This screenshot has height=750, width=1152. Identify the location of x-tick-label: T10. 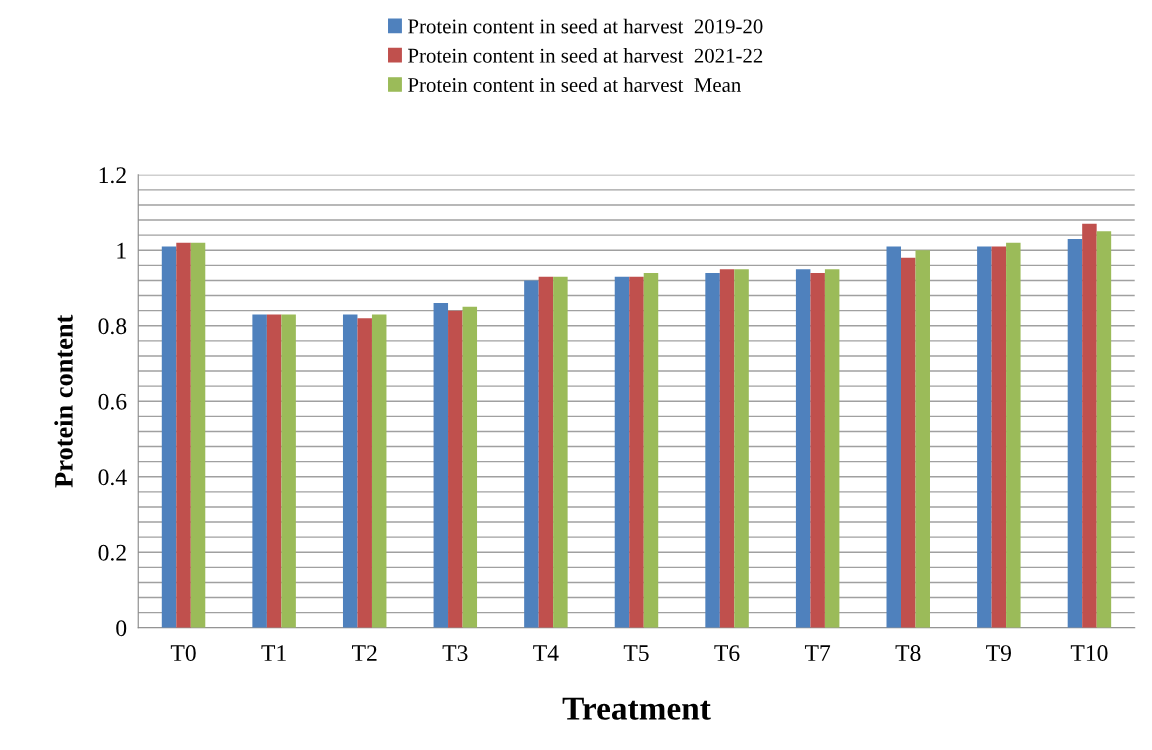
(1089, 653).